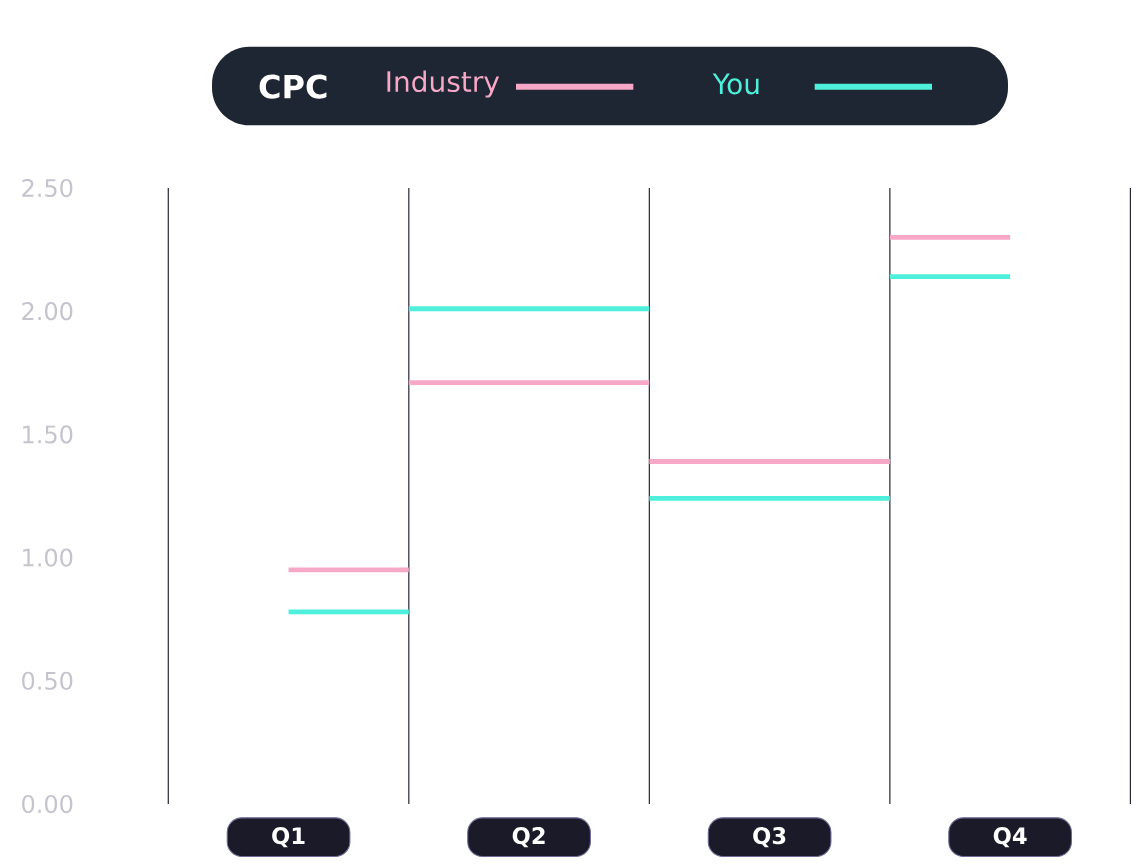  Describe the element at coordinates (47, 680) in the screenshot. I see `y-tick-label: 0.50` at that location.